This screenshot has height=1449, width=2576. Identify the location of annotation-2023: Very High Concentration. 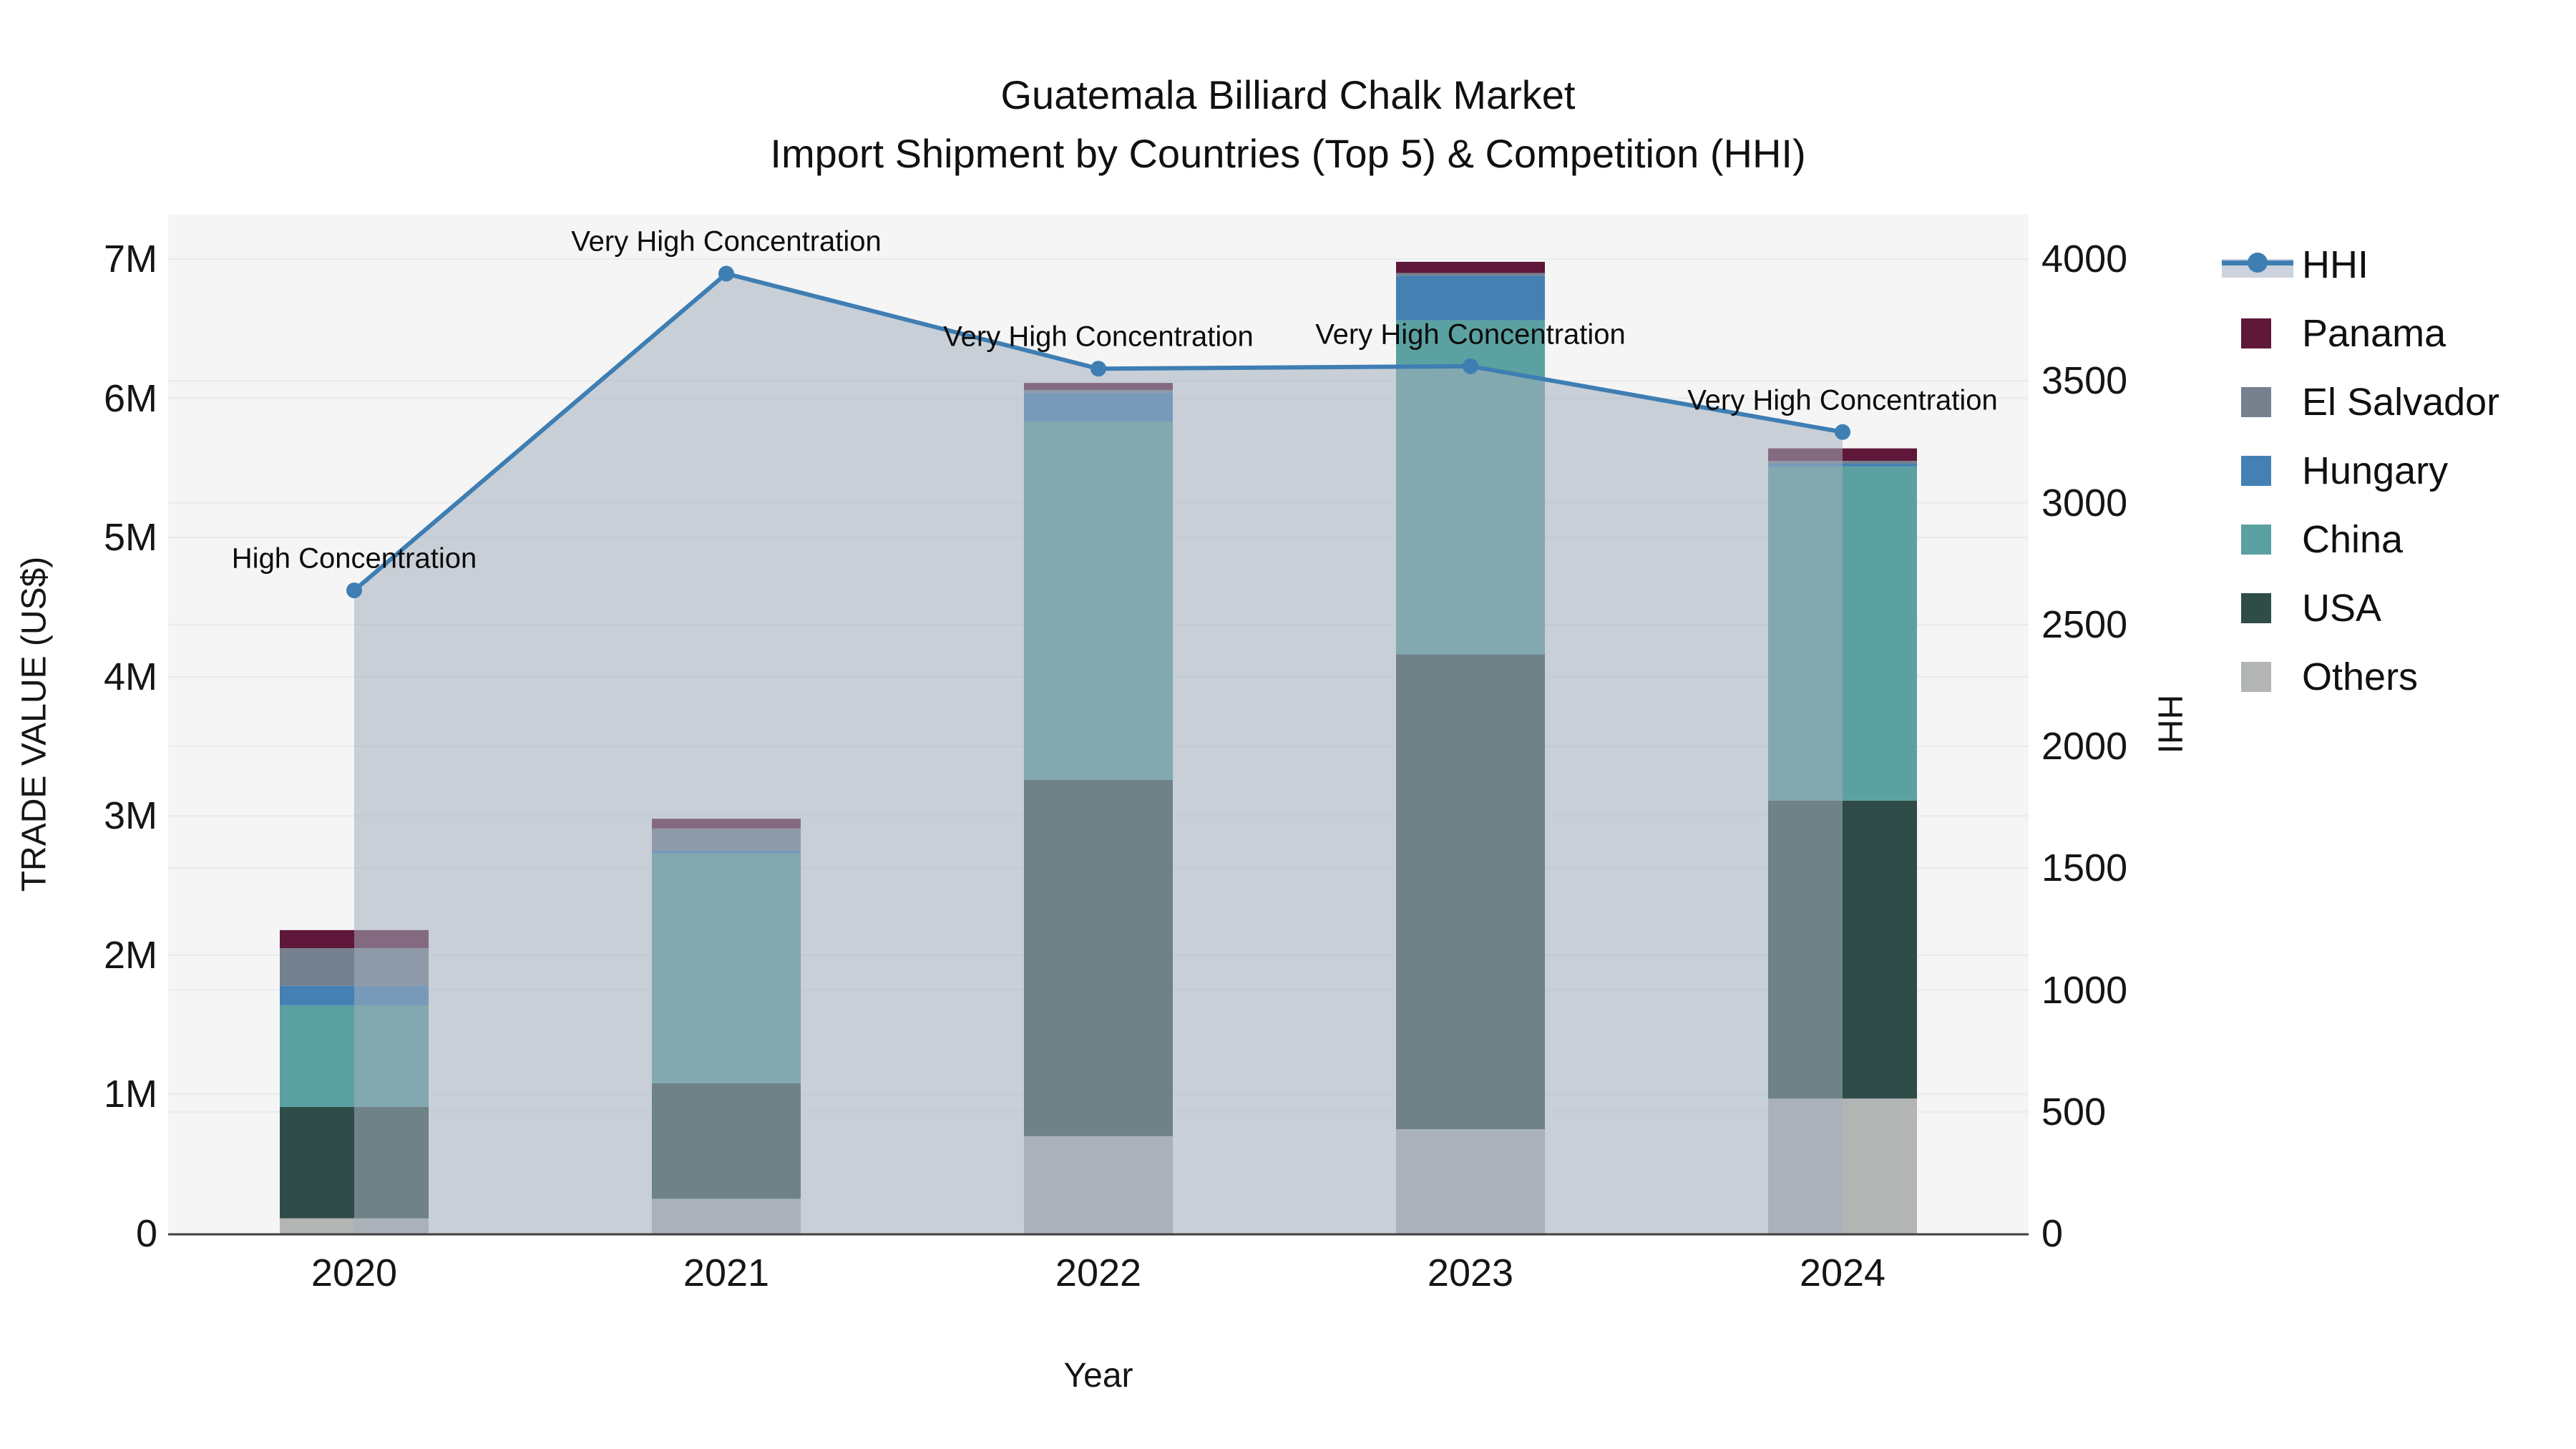
(1470, 334).